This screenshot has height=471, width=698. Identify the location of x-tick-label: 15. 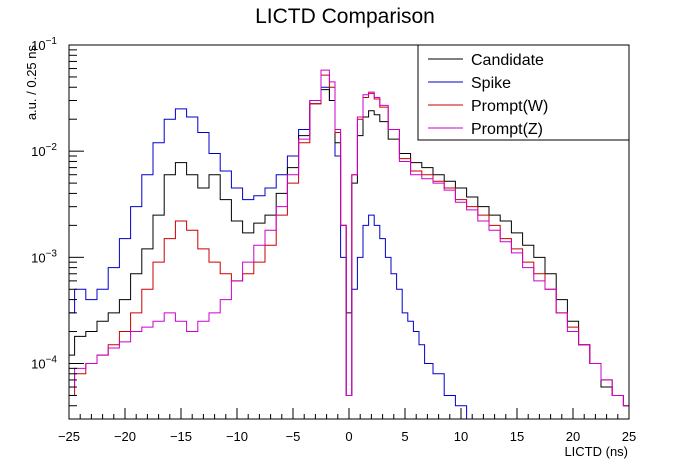
(517, 436).